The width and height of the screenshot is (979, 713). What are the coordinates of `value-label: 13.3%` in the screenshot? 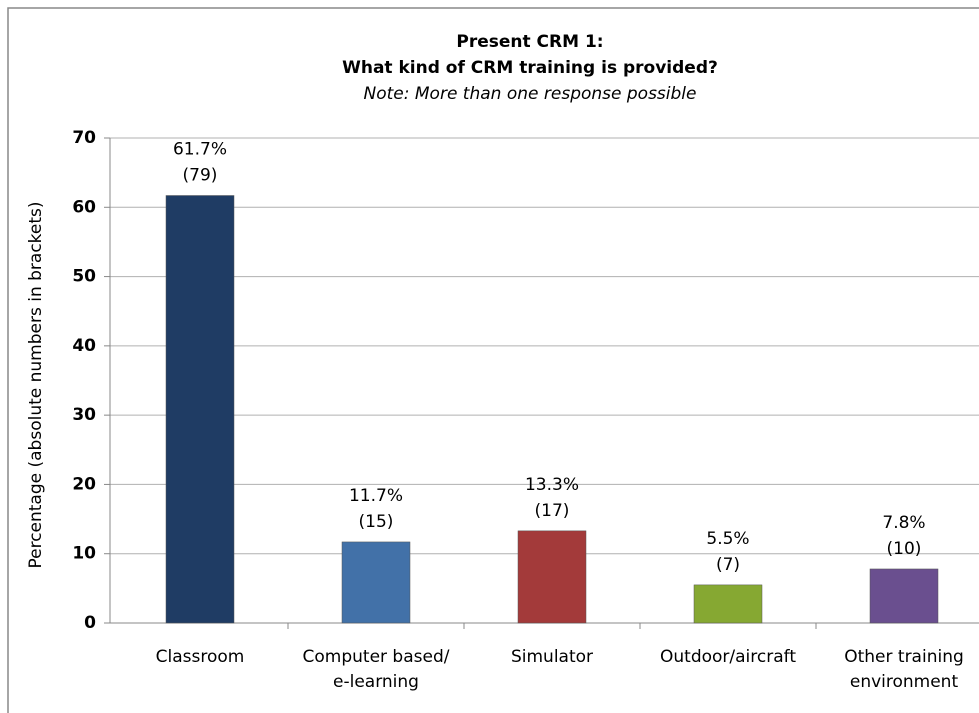 It's located at (552, 485).